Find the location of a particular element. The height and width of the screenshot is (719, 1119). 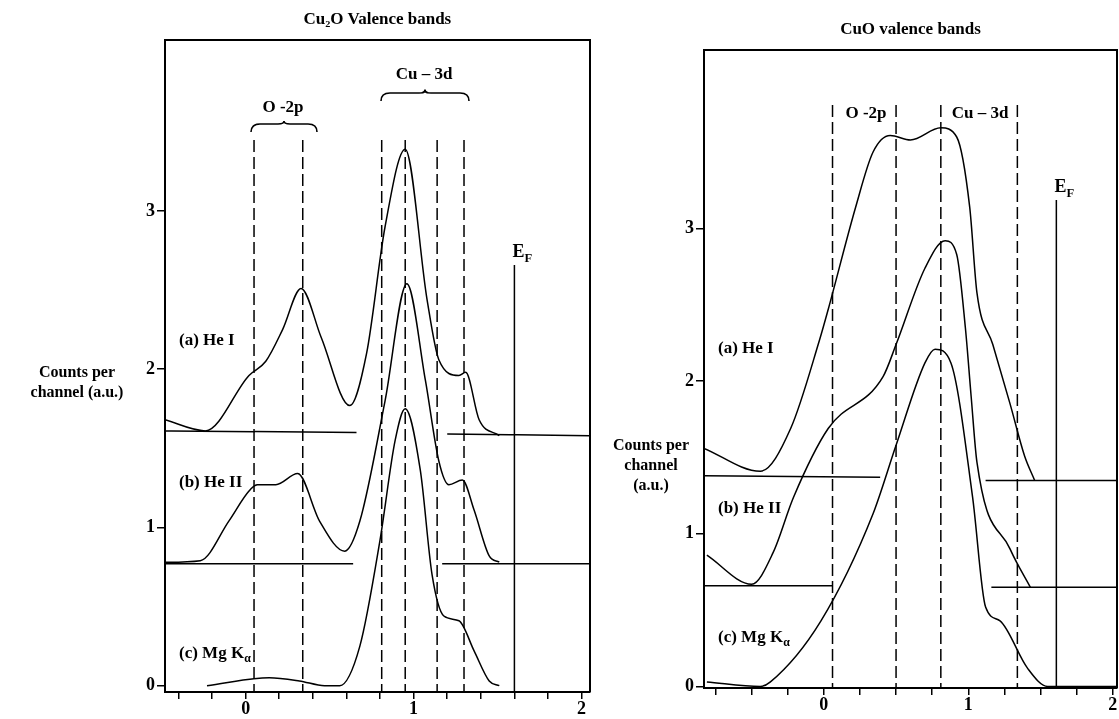

text: (a) He I is located at coordinates (746, 348).